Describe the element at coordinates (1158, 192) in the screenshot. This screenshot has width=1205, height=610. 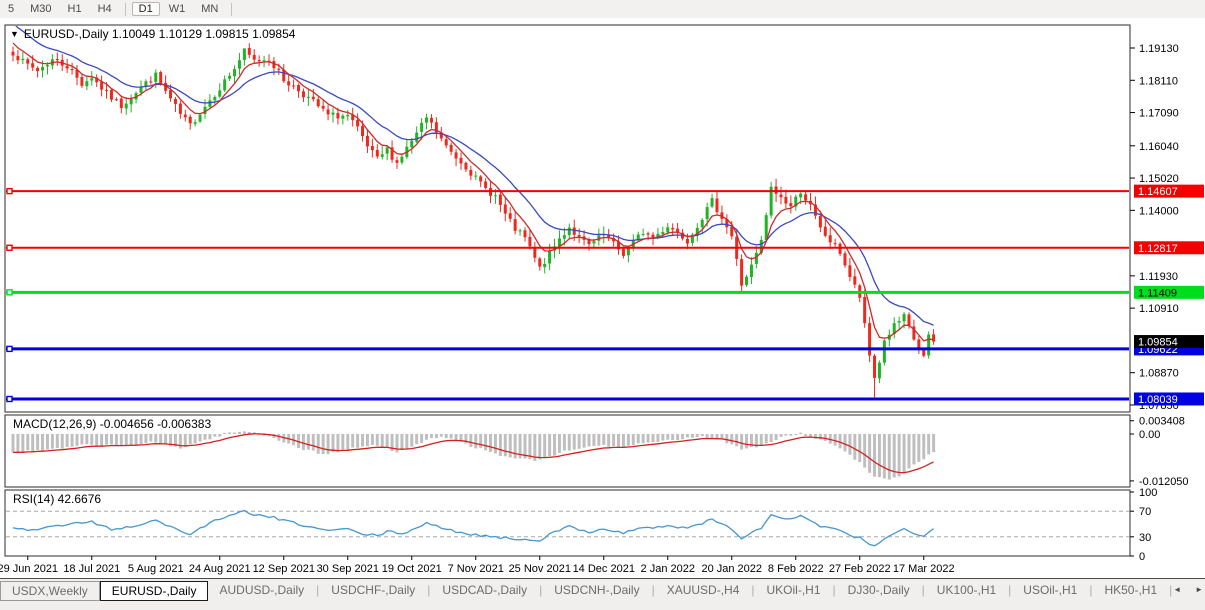
I see `price-badge-label: 1.14607` at that location.